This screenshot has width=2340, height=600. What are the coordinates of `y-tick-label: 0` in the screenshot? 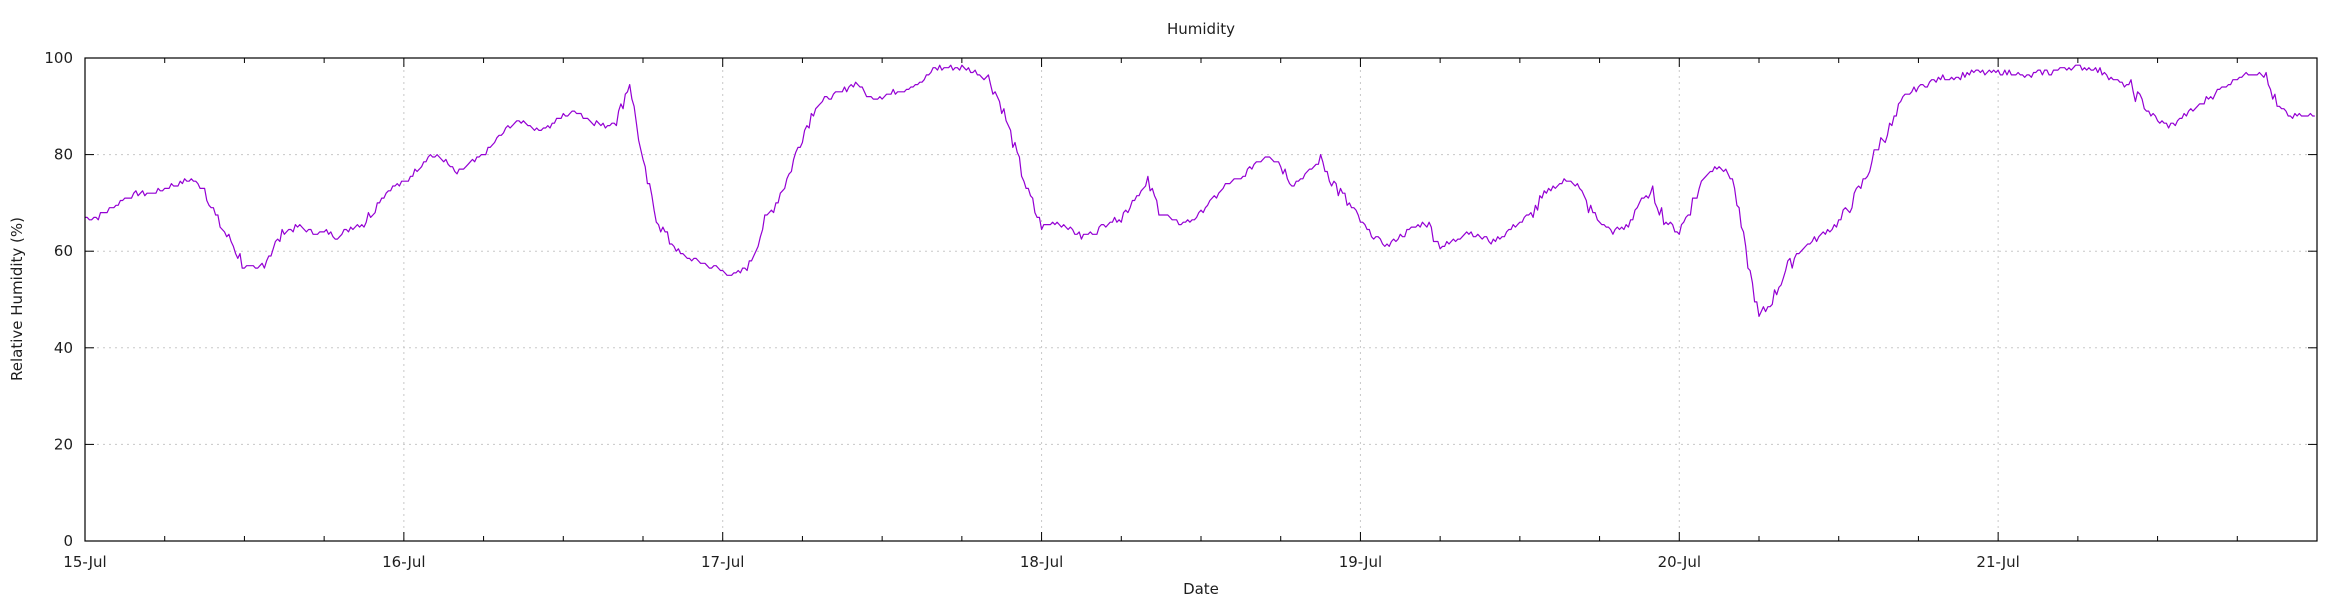 It's located at (68, 541).